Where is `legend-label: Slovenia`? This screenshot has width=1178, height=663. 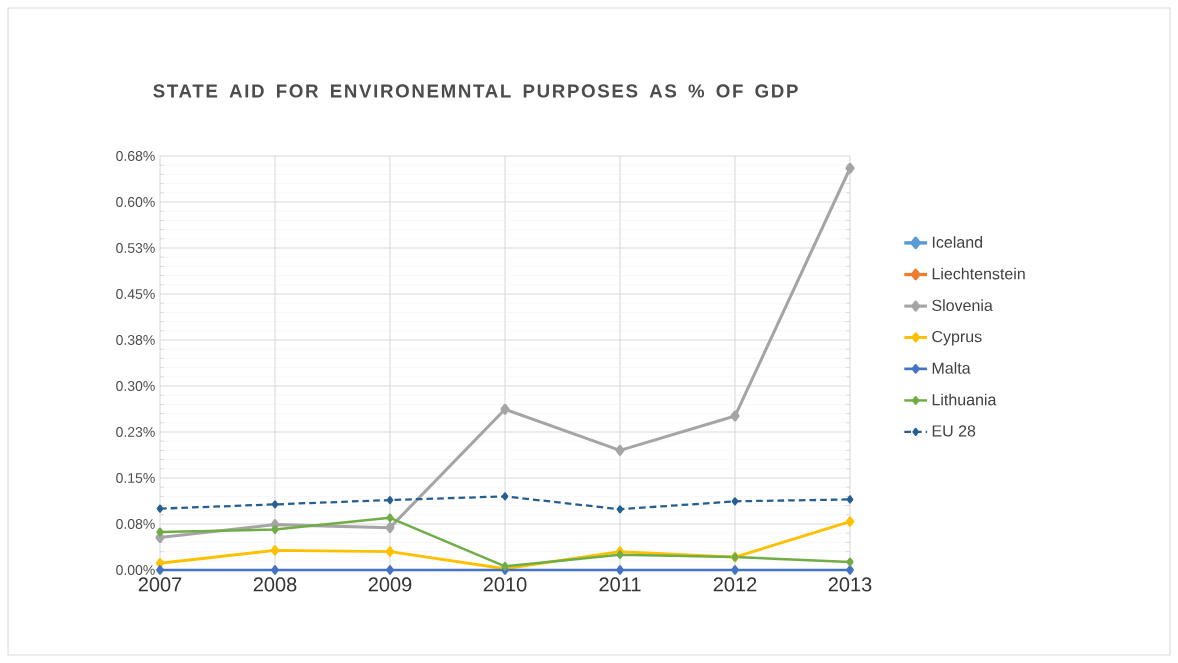
legend-label: Slovenia is located at coordinates (962, 305).